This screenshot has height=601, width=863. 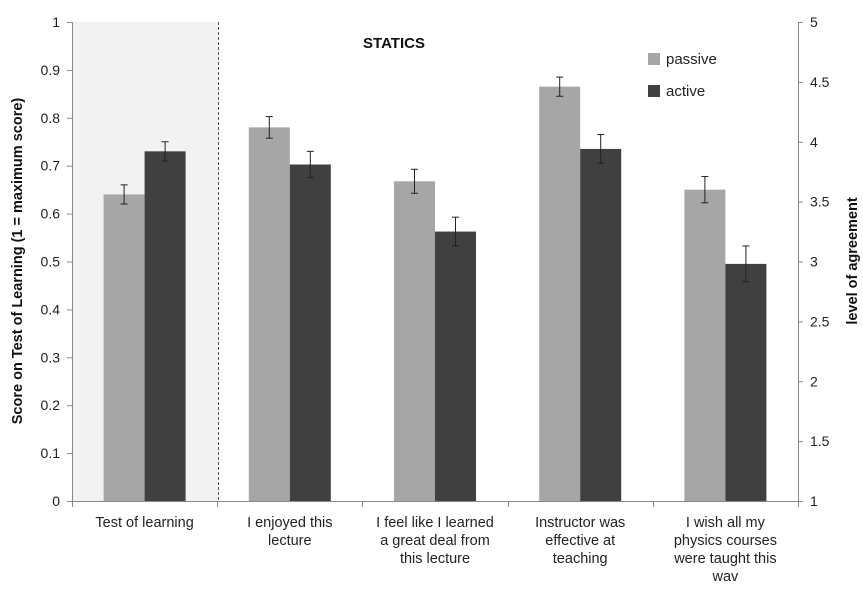 I want to click on category-label-line: teaching, so click(x=580, y=559).